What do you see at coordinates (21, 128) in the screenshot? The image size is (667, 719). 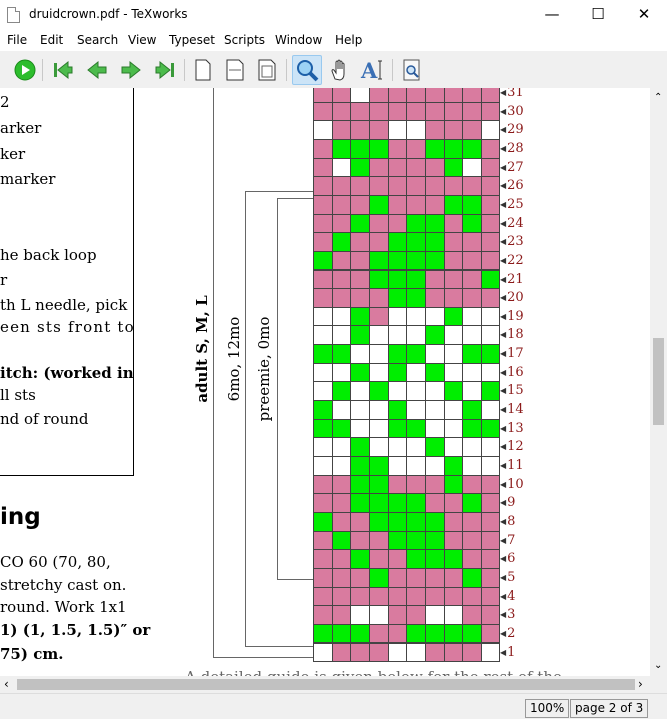 I see `box-line: arker` at bounding box center [21, 128].